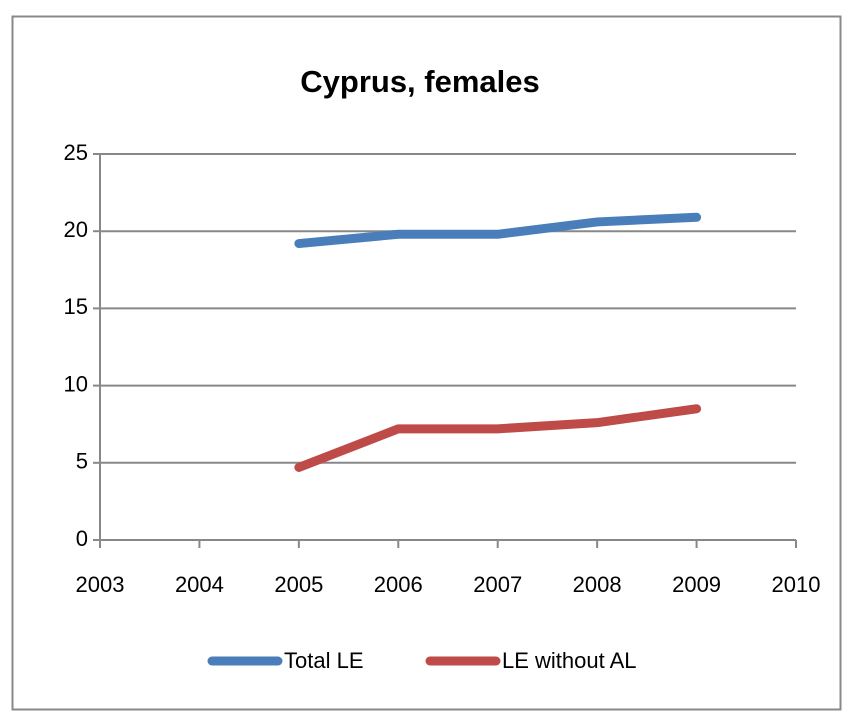  What do you see at coordinates (497, 584) in the screenshot?
I see `x-tick-label: 2007` at bounding box center [497, 584].